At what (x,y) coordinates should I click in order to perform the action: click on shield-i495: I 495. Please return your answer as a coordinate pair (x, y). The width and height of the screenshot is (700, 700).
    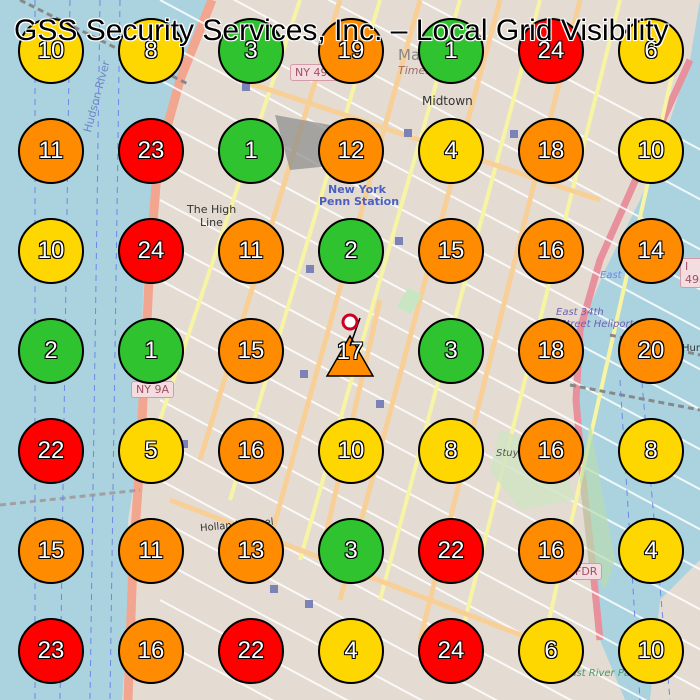
    Looking at the image, I should click on (690, 273).